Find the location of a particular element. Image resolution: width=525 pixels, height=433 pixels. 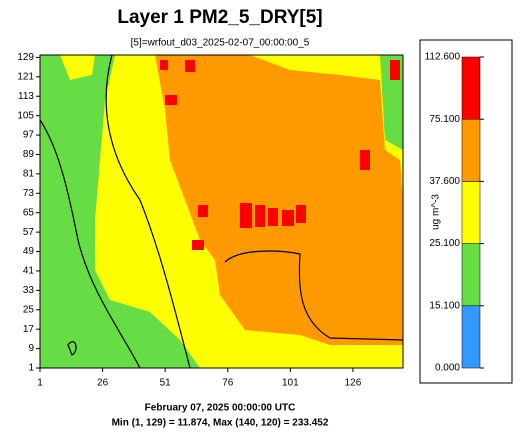

y-tick-label: 25 is located at coordinates (29, 309).